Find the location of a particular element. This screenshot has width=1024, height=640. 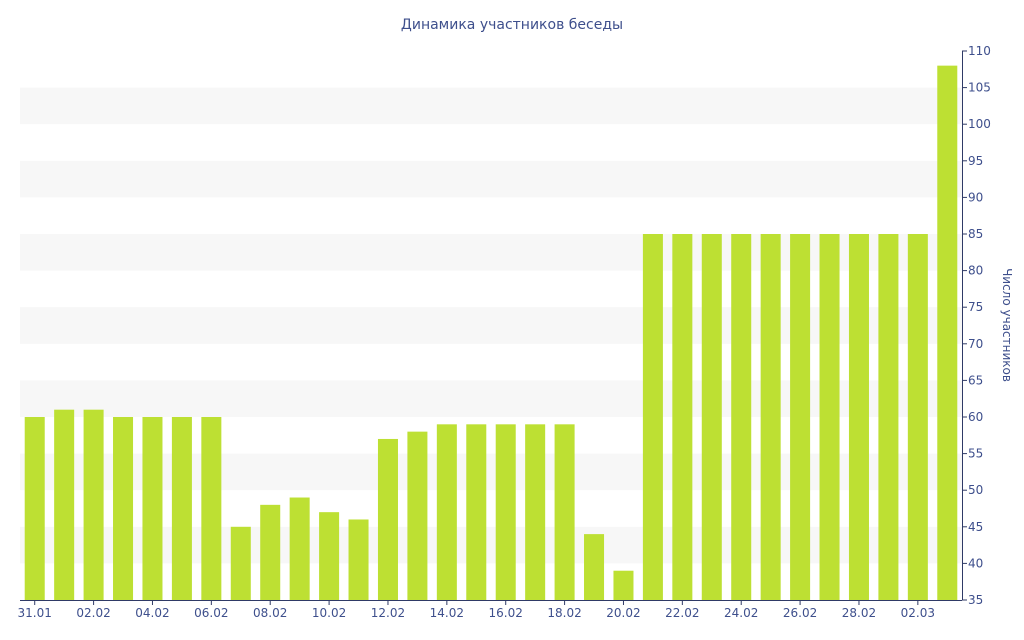

y-tick-label: 70 is located at coordinates (975, 344).